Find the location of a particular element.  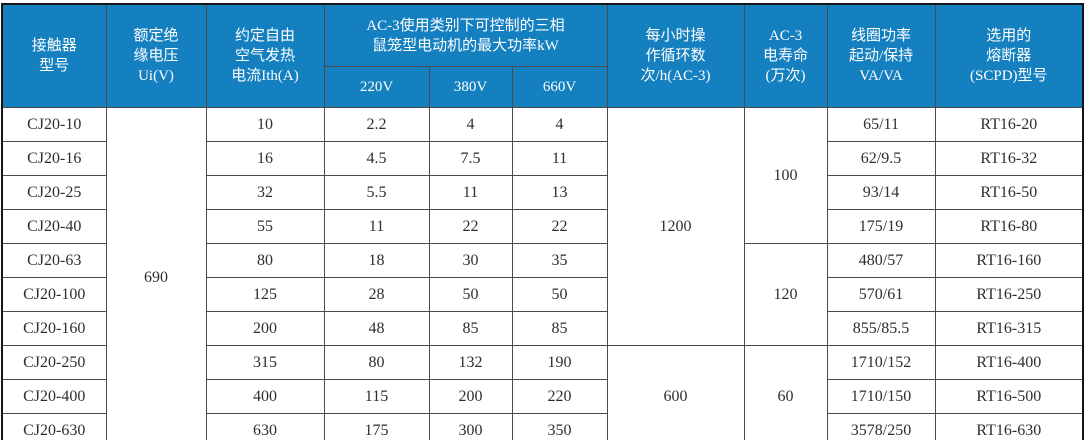

power-380-cell: 85 is located at coordinates (470, 328).